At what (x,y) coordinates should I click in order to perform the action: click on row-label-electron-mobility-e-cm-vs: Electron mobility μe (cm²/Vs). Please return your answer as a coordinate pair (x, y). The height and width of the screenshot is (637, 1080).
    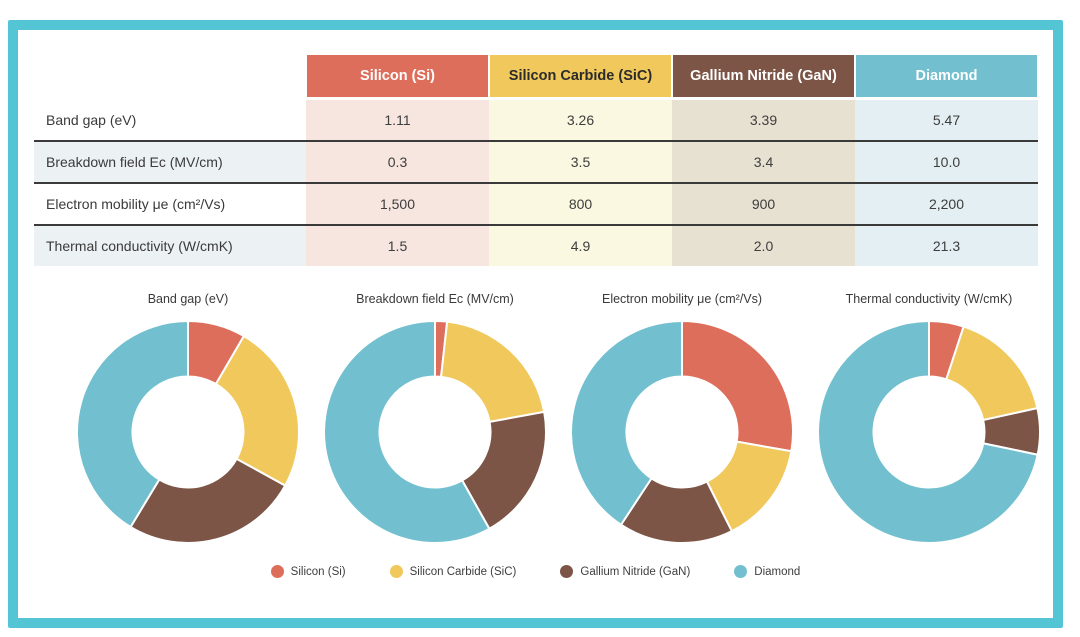
    Looking at the image, I should click on (136, 204).